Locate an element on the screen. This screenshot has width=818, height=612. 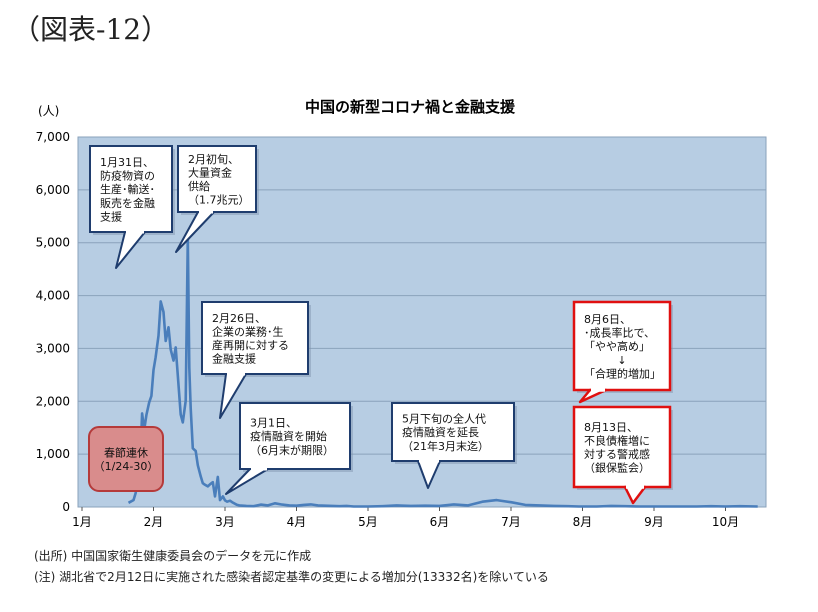
x-tick-label: 8月 is located at coordinates (583, 522).